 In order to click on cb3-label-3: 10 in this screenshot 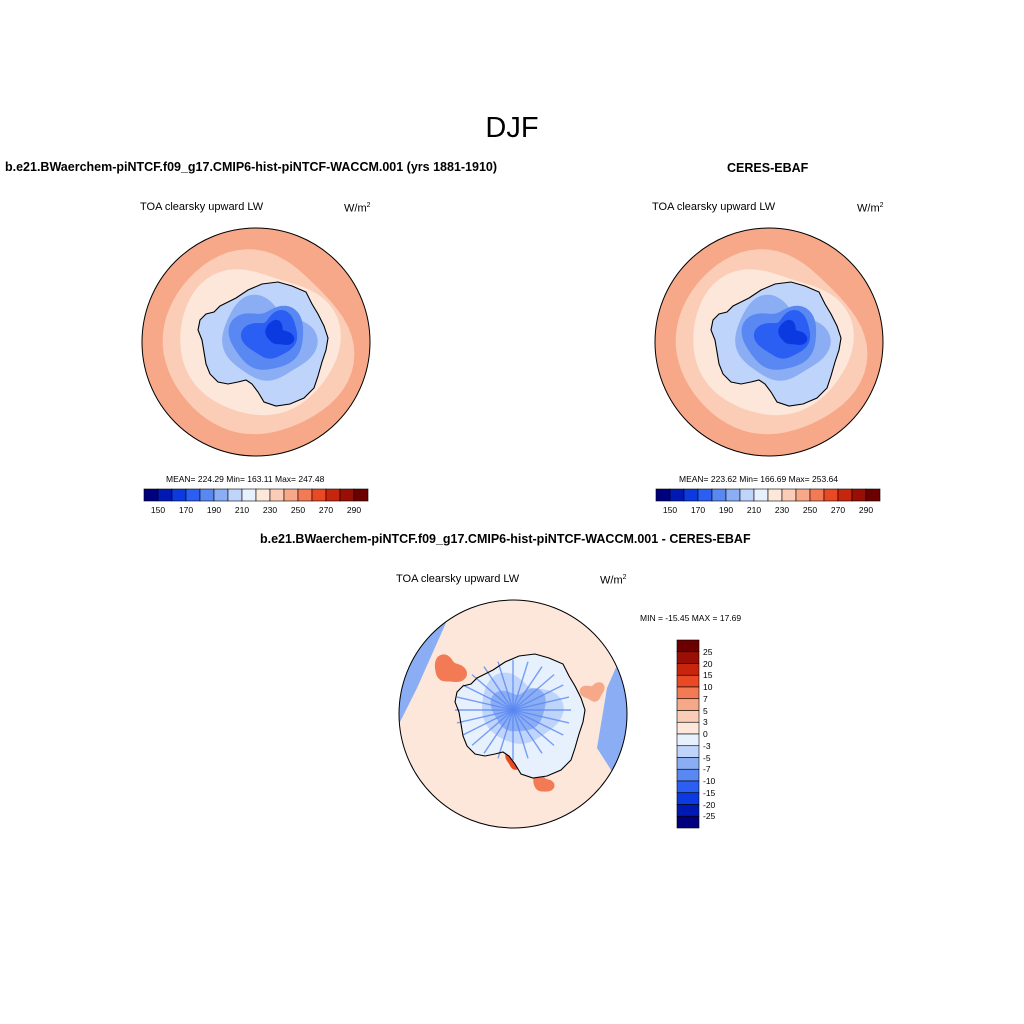, I will do `click(708, 687)`.